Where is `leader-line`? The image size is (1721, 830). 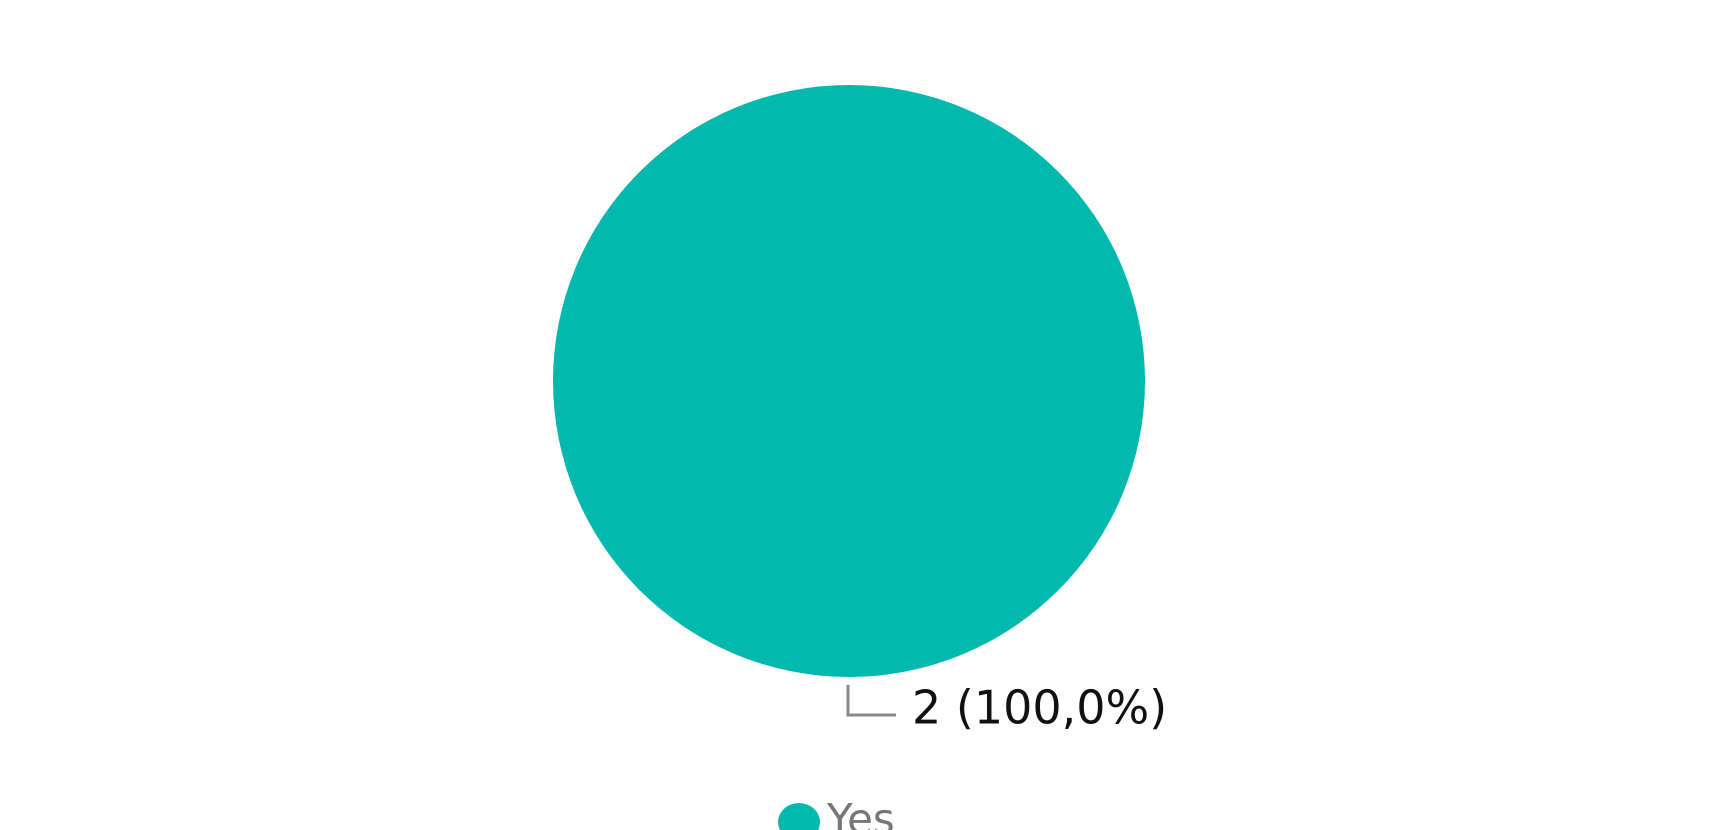
leader-line is located at coordinates (871, 701).